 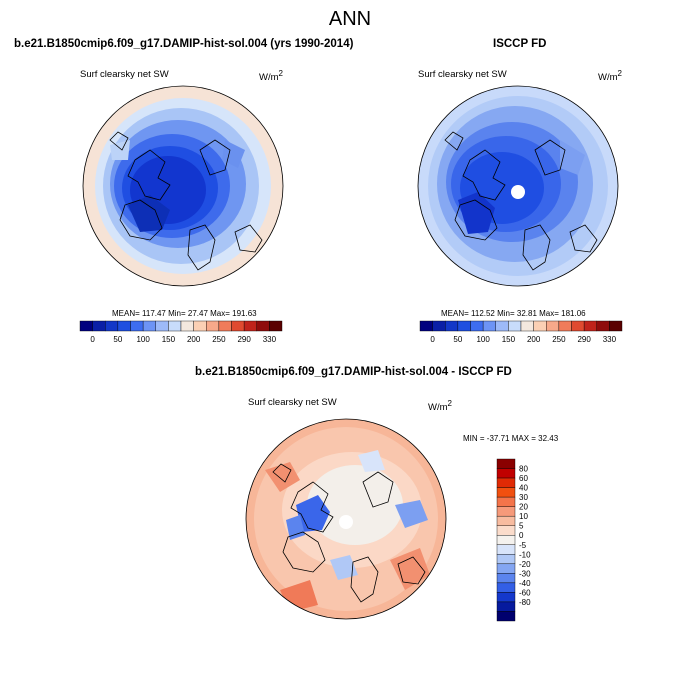 I want to click on colorbar-tick-label: 5, so click(x=521, y=526).